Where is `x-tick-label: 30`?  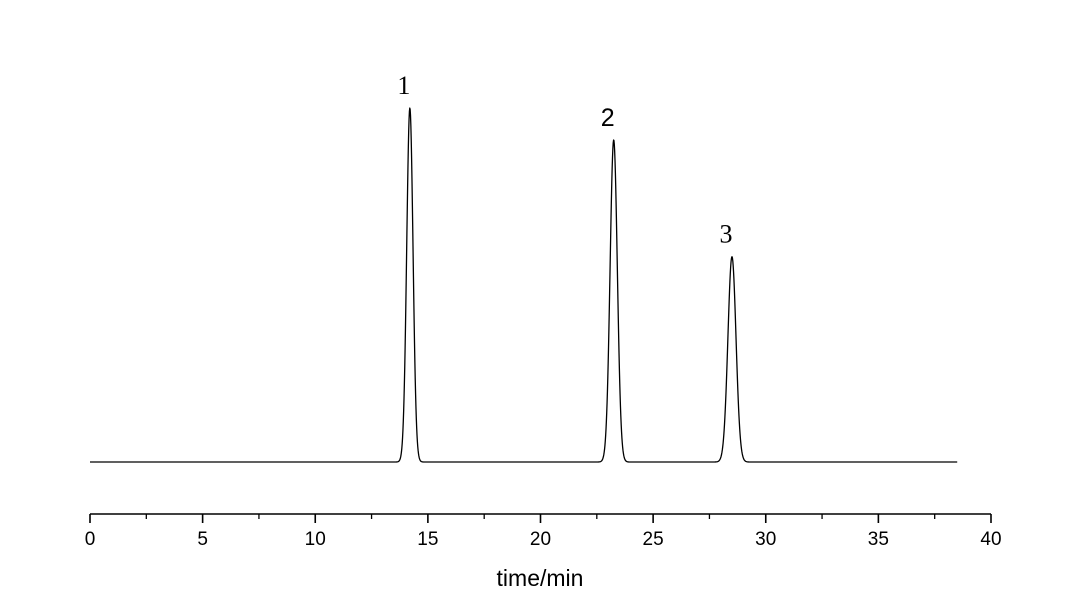 x-tick-label: 30 is located at coordinates (765, 539).